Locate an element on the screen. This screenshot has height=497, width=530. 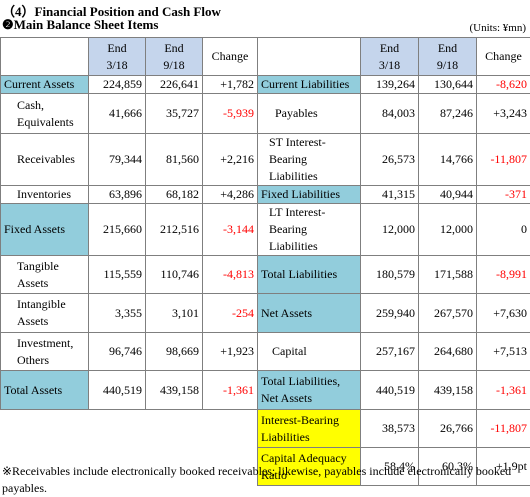
row-label: Fixed Assets is located at coordinates (45, 230).